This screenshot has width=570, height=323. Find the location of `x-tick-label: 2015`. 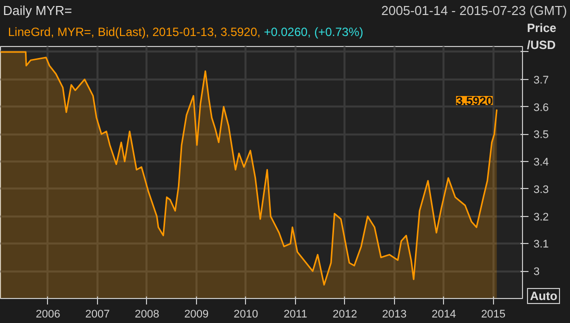

x-tick-label: 2015 is located at coordinates (493, 314).